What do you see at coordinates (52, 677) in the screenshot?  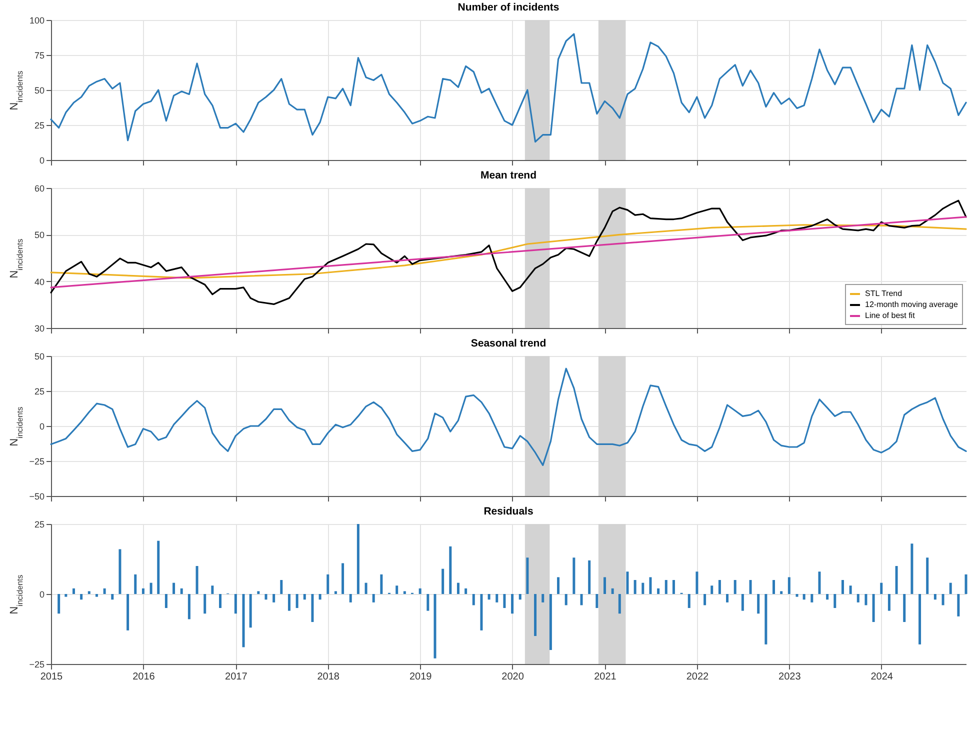 I see `x-tick-label: 2015` at bounding box center [52, 677].